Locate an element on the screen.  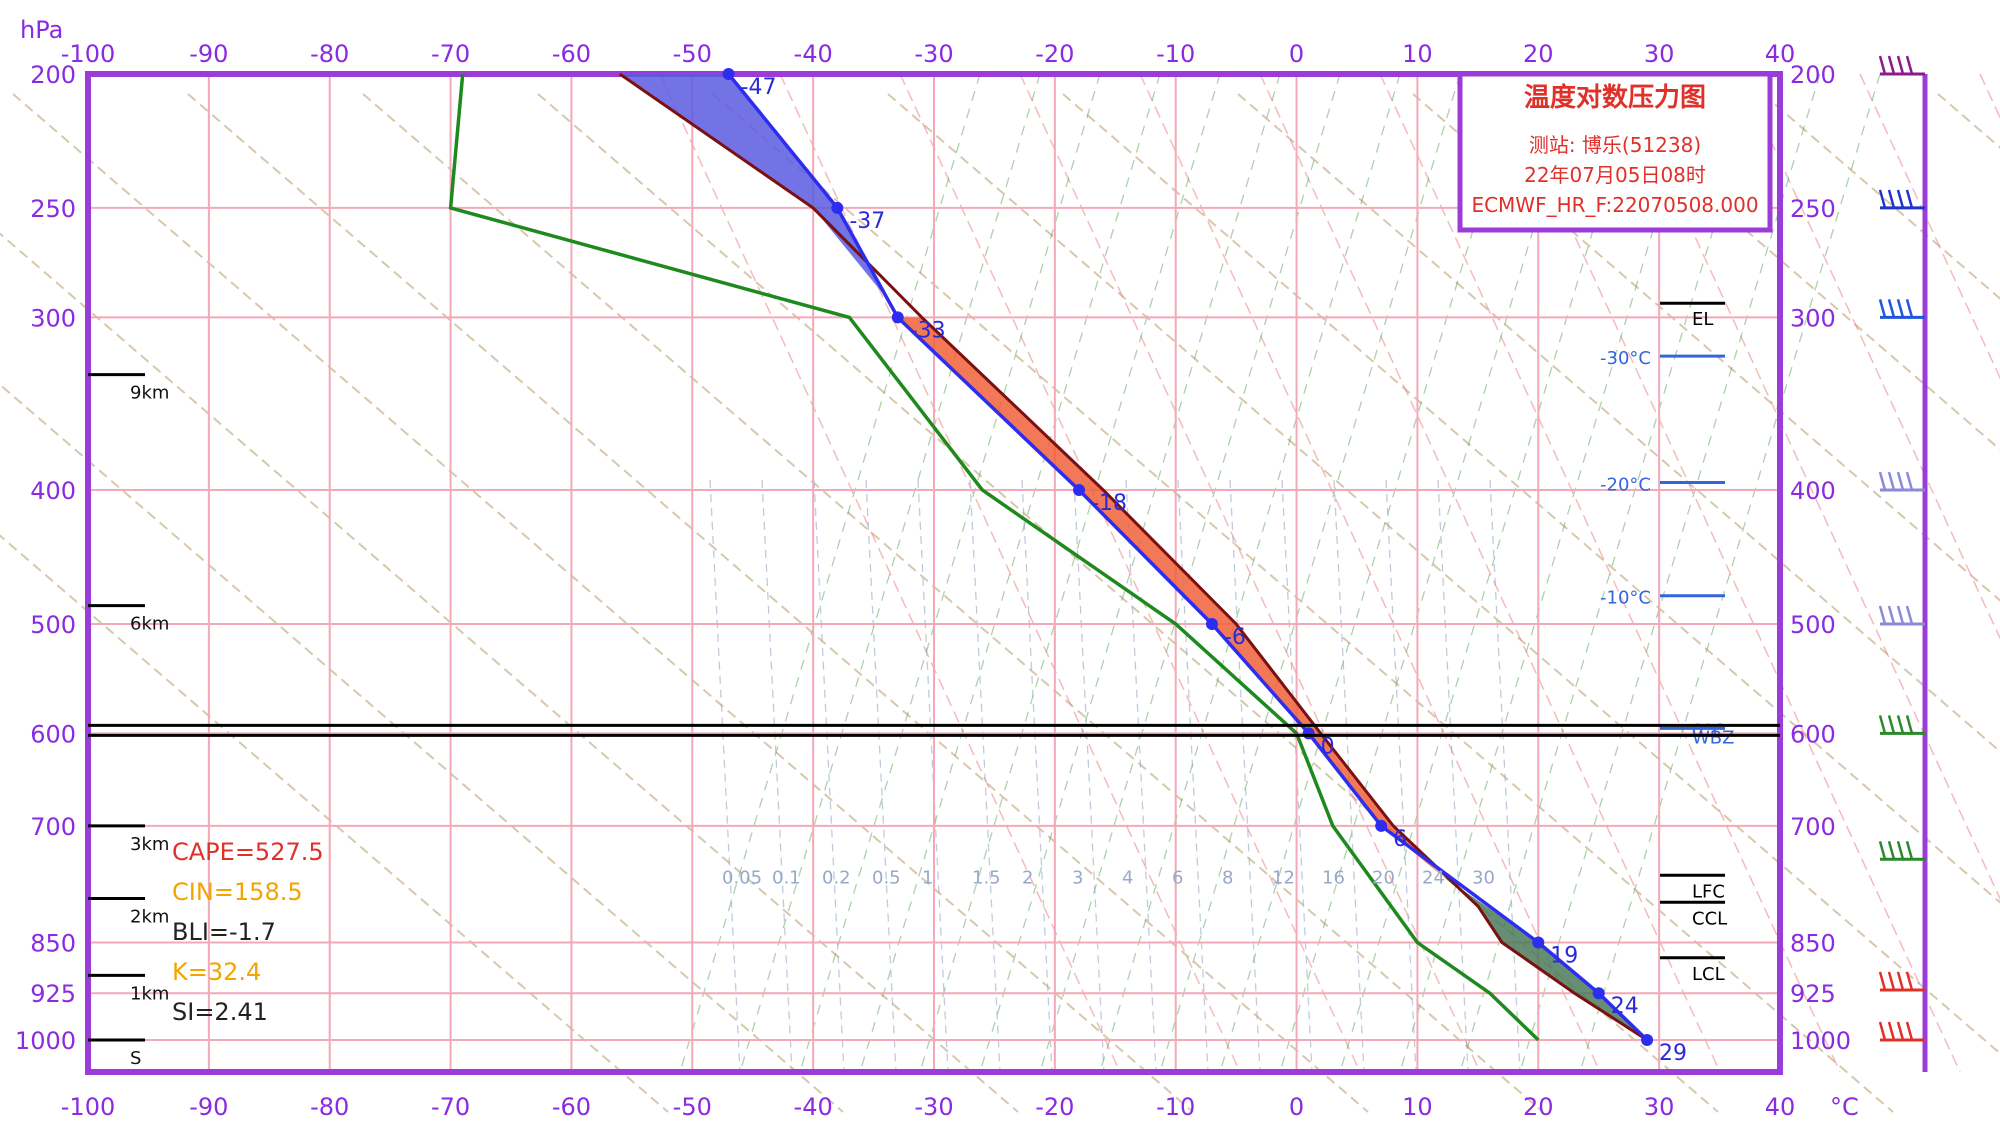
mixing-ratio-label: 6 is located at coordinates (1177, 877).